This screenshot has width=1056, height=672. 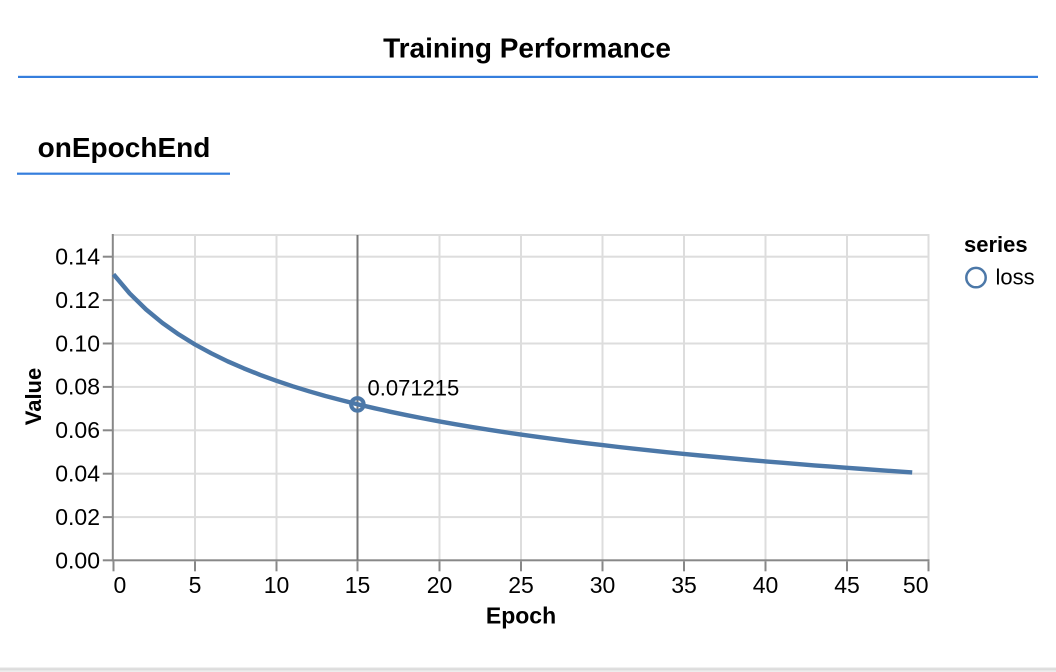 I want to click on svg-text: 0.14, so click(x=77, y=257).